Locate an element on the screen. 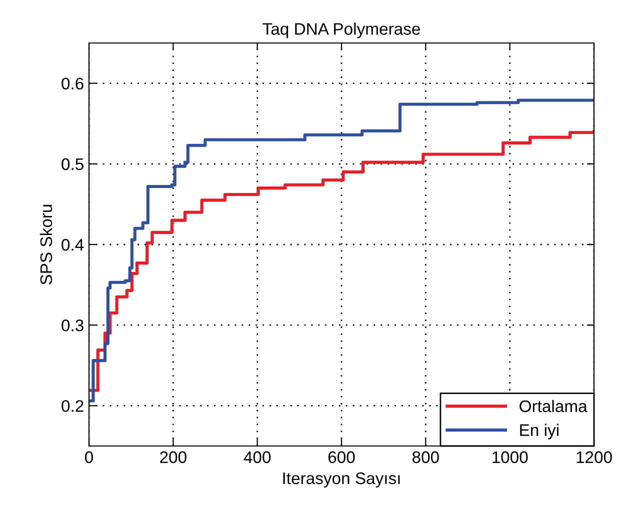 This screenshot has height=510, width=619. x-tick-label: 400 is located at coordinates (257, 457).